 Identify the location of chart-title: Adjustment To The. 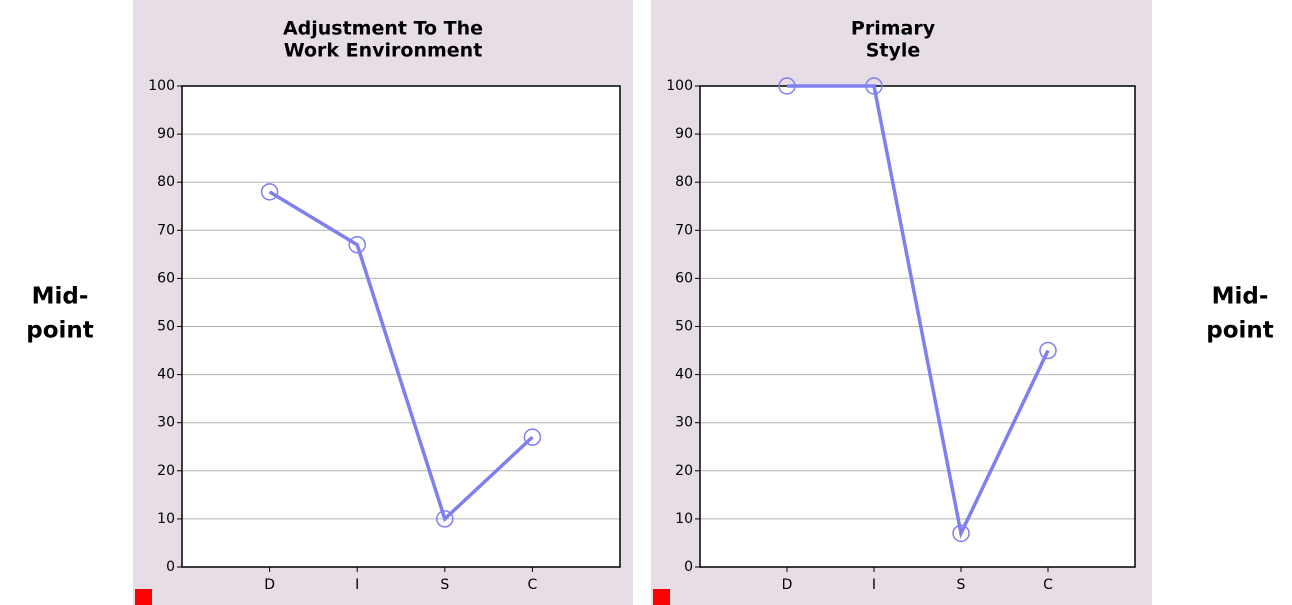
(383, 29).